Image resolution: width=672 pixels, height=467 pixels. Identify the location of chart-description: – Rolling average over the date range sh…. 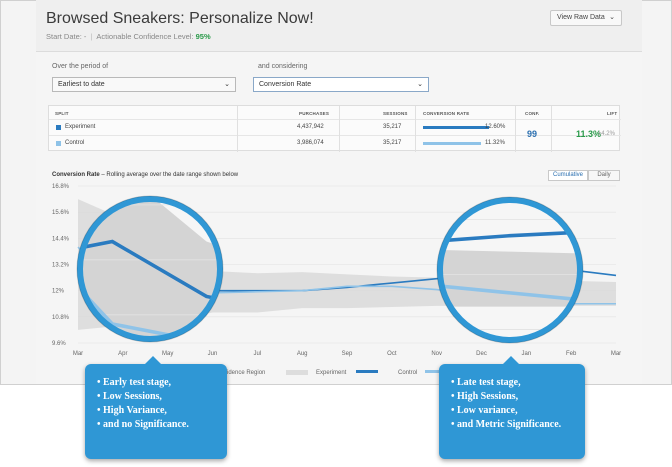
(169, 175).